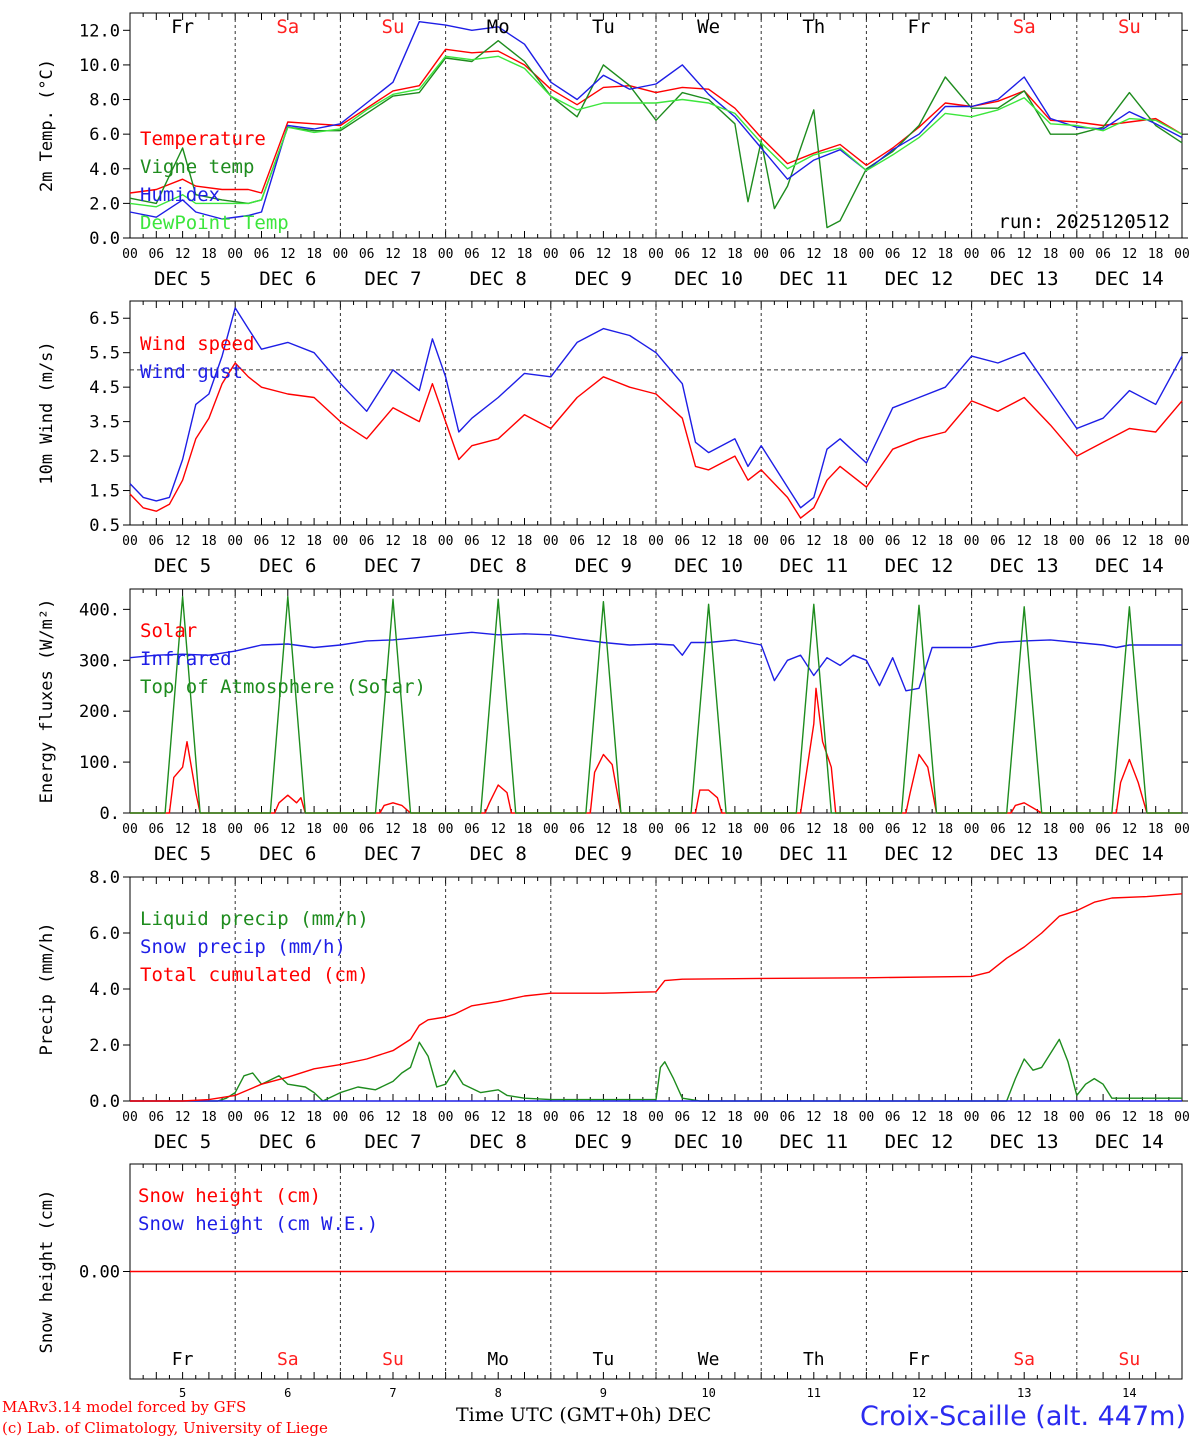 The height and width of the screenshot is (1440, 1194). I want to click on day-of-week-label: Tu, so click(604, 1359).